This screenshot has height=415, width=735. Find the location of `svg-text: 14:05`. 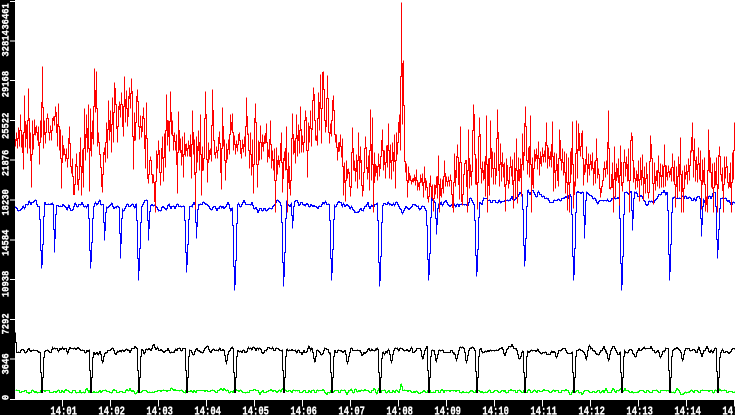

svg-text: 14:05 is located at coordinates (255, 410).